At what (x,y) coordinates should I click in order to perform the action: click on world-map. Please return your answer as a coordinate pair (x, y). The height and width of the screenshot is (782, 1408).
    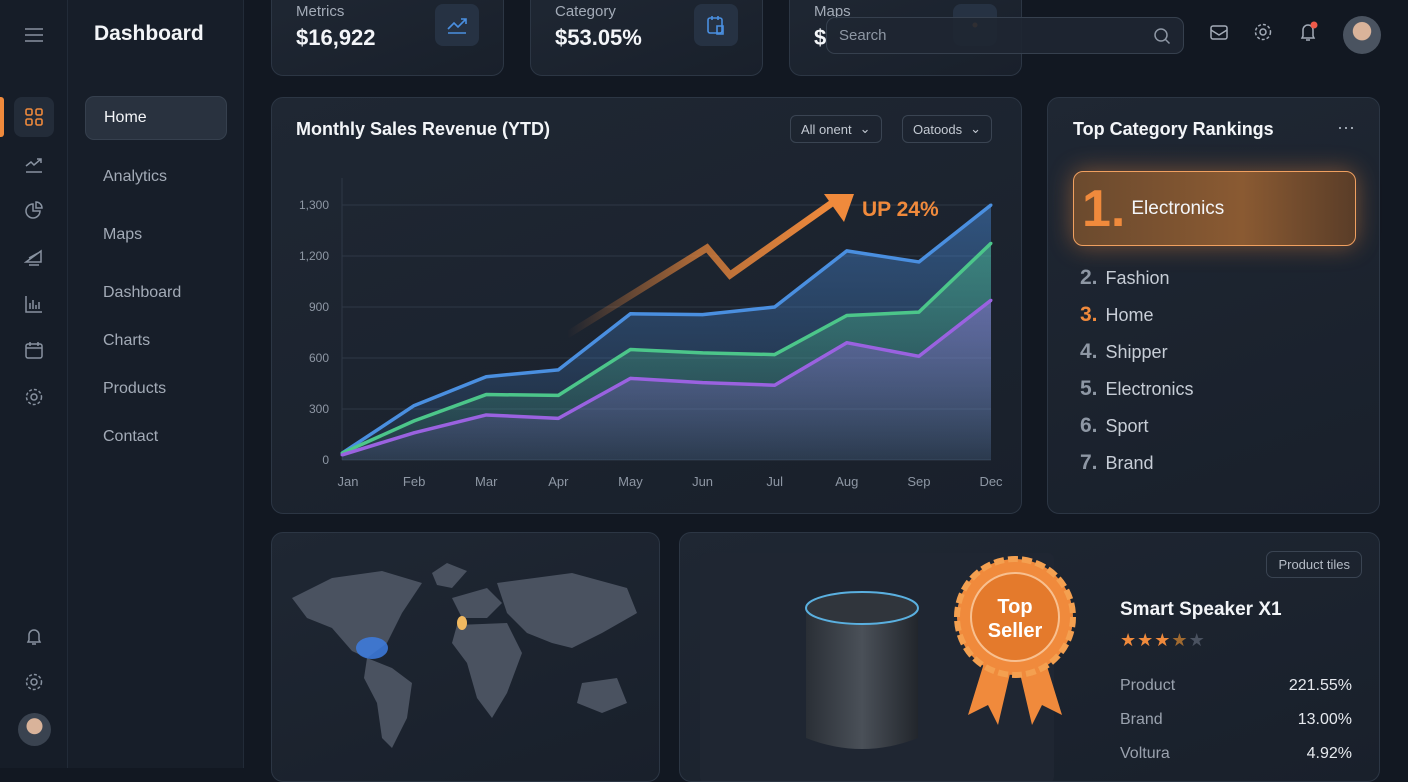
    Looking at the image, I should click on (466, 651).